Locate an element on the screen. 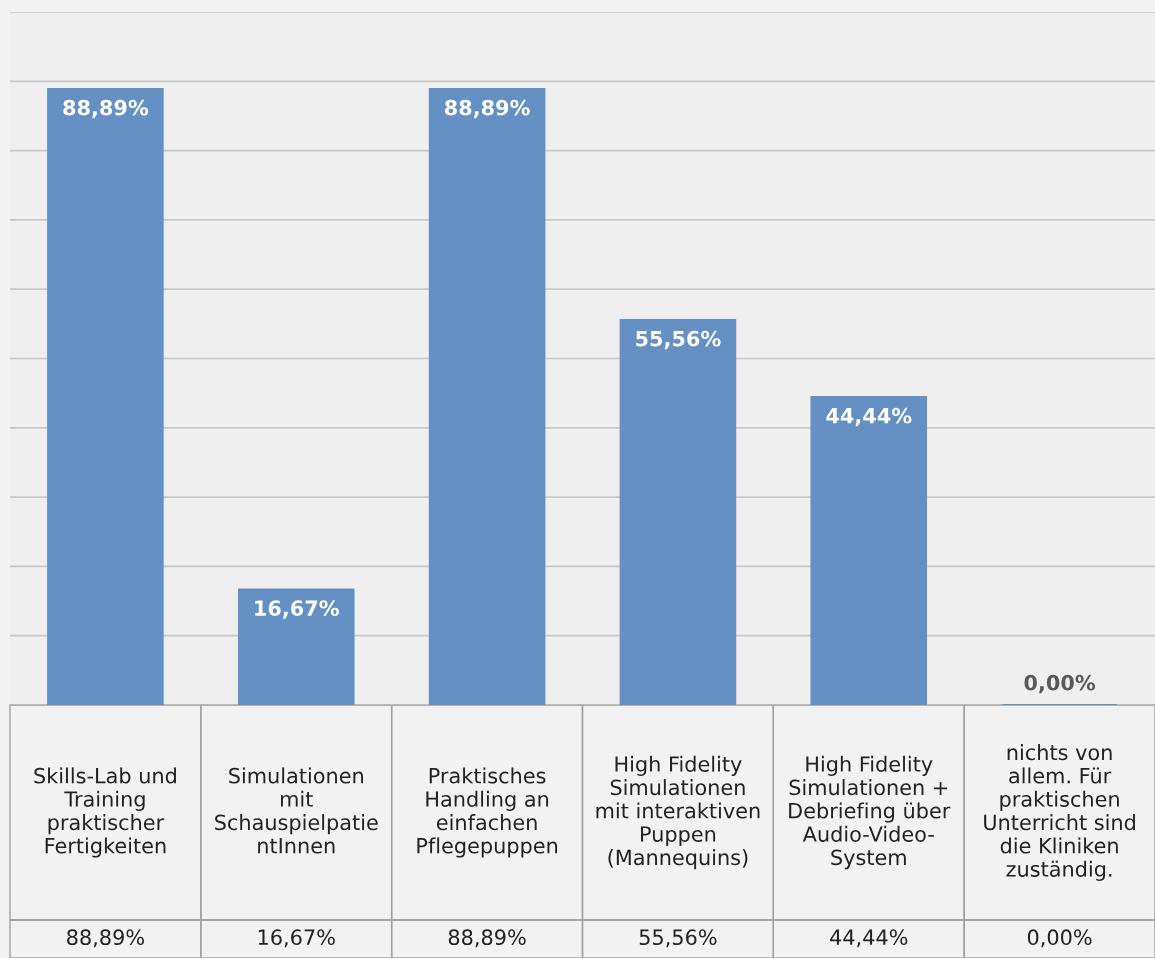 This screenshot has width=1155, height=958. x-tick-label: Simulationen mit Schauspielpatie ntInnen is located at coordinates (296, 810).